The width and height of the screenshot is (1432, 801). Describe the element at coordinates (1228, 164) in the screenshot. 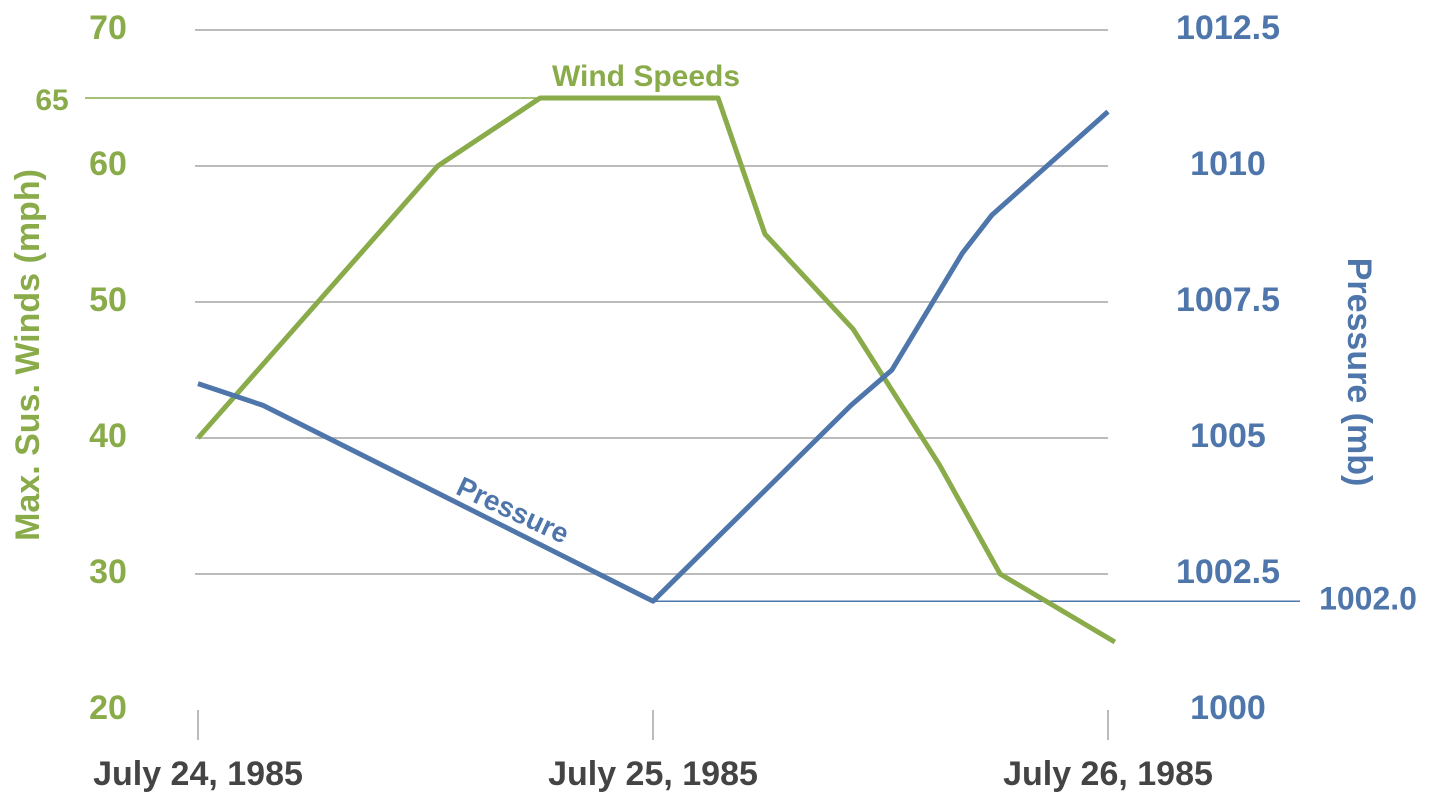

I see `y2-tick-label: 1010` at that location.